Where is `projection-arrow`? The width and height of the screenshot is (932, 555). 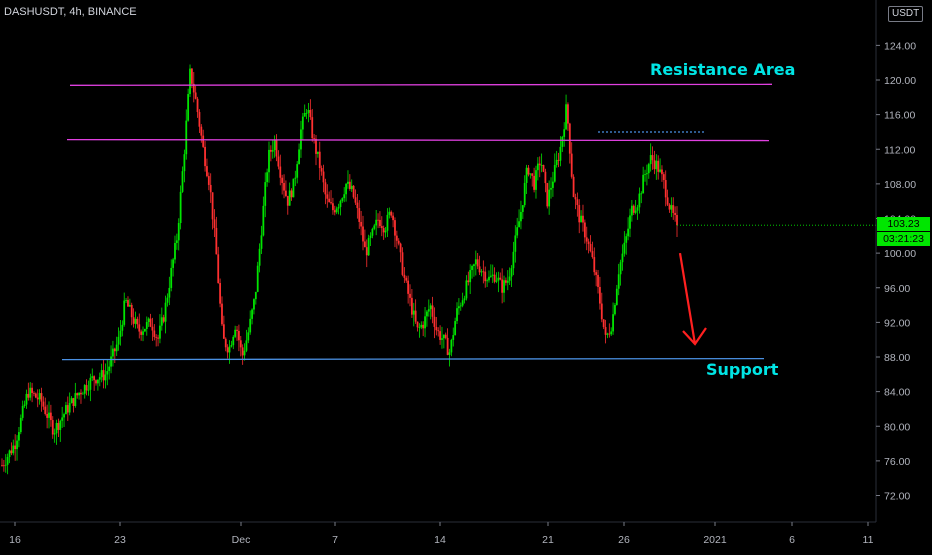
projection-arrow is located at coordinates (692, 299).